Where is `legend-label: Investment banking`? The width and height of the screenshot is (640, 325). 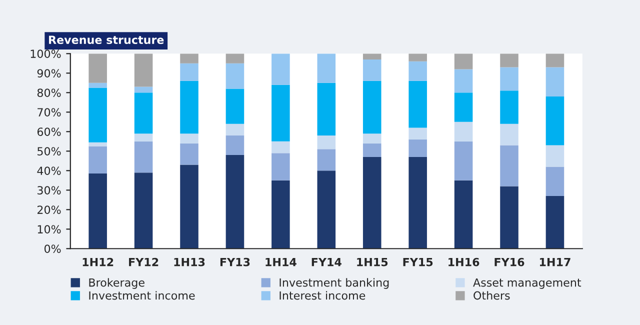 legend-label: Investment banking is located at coordinates (334, 283).